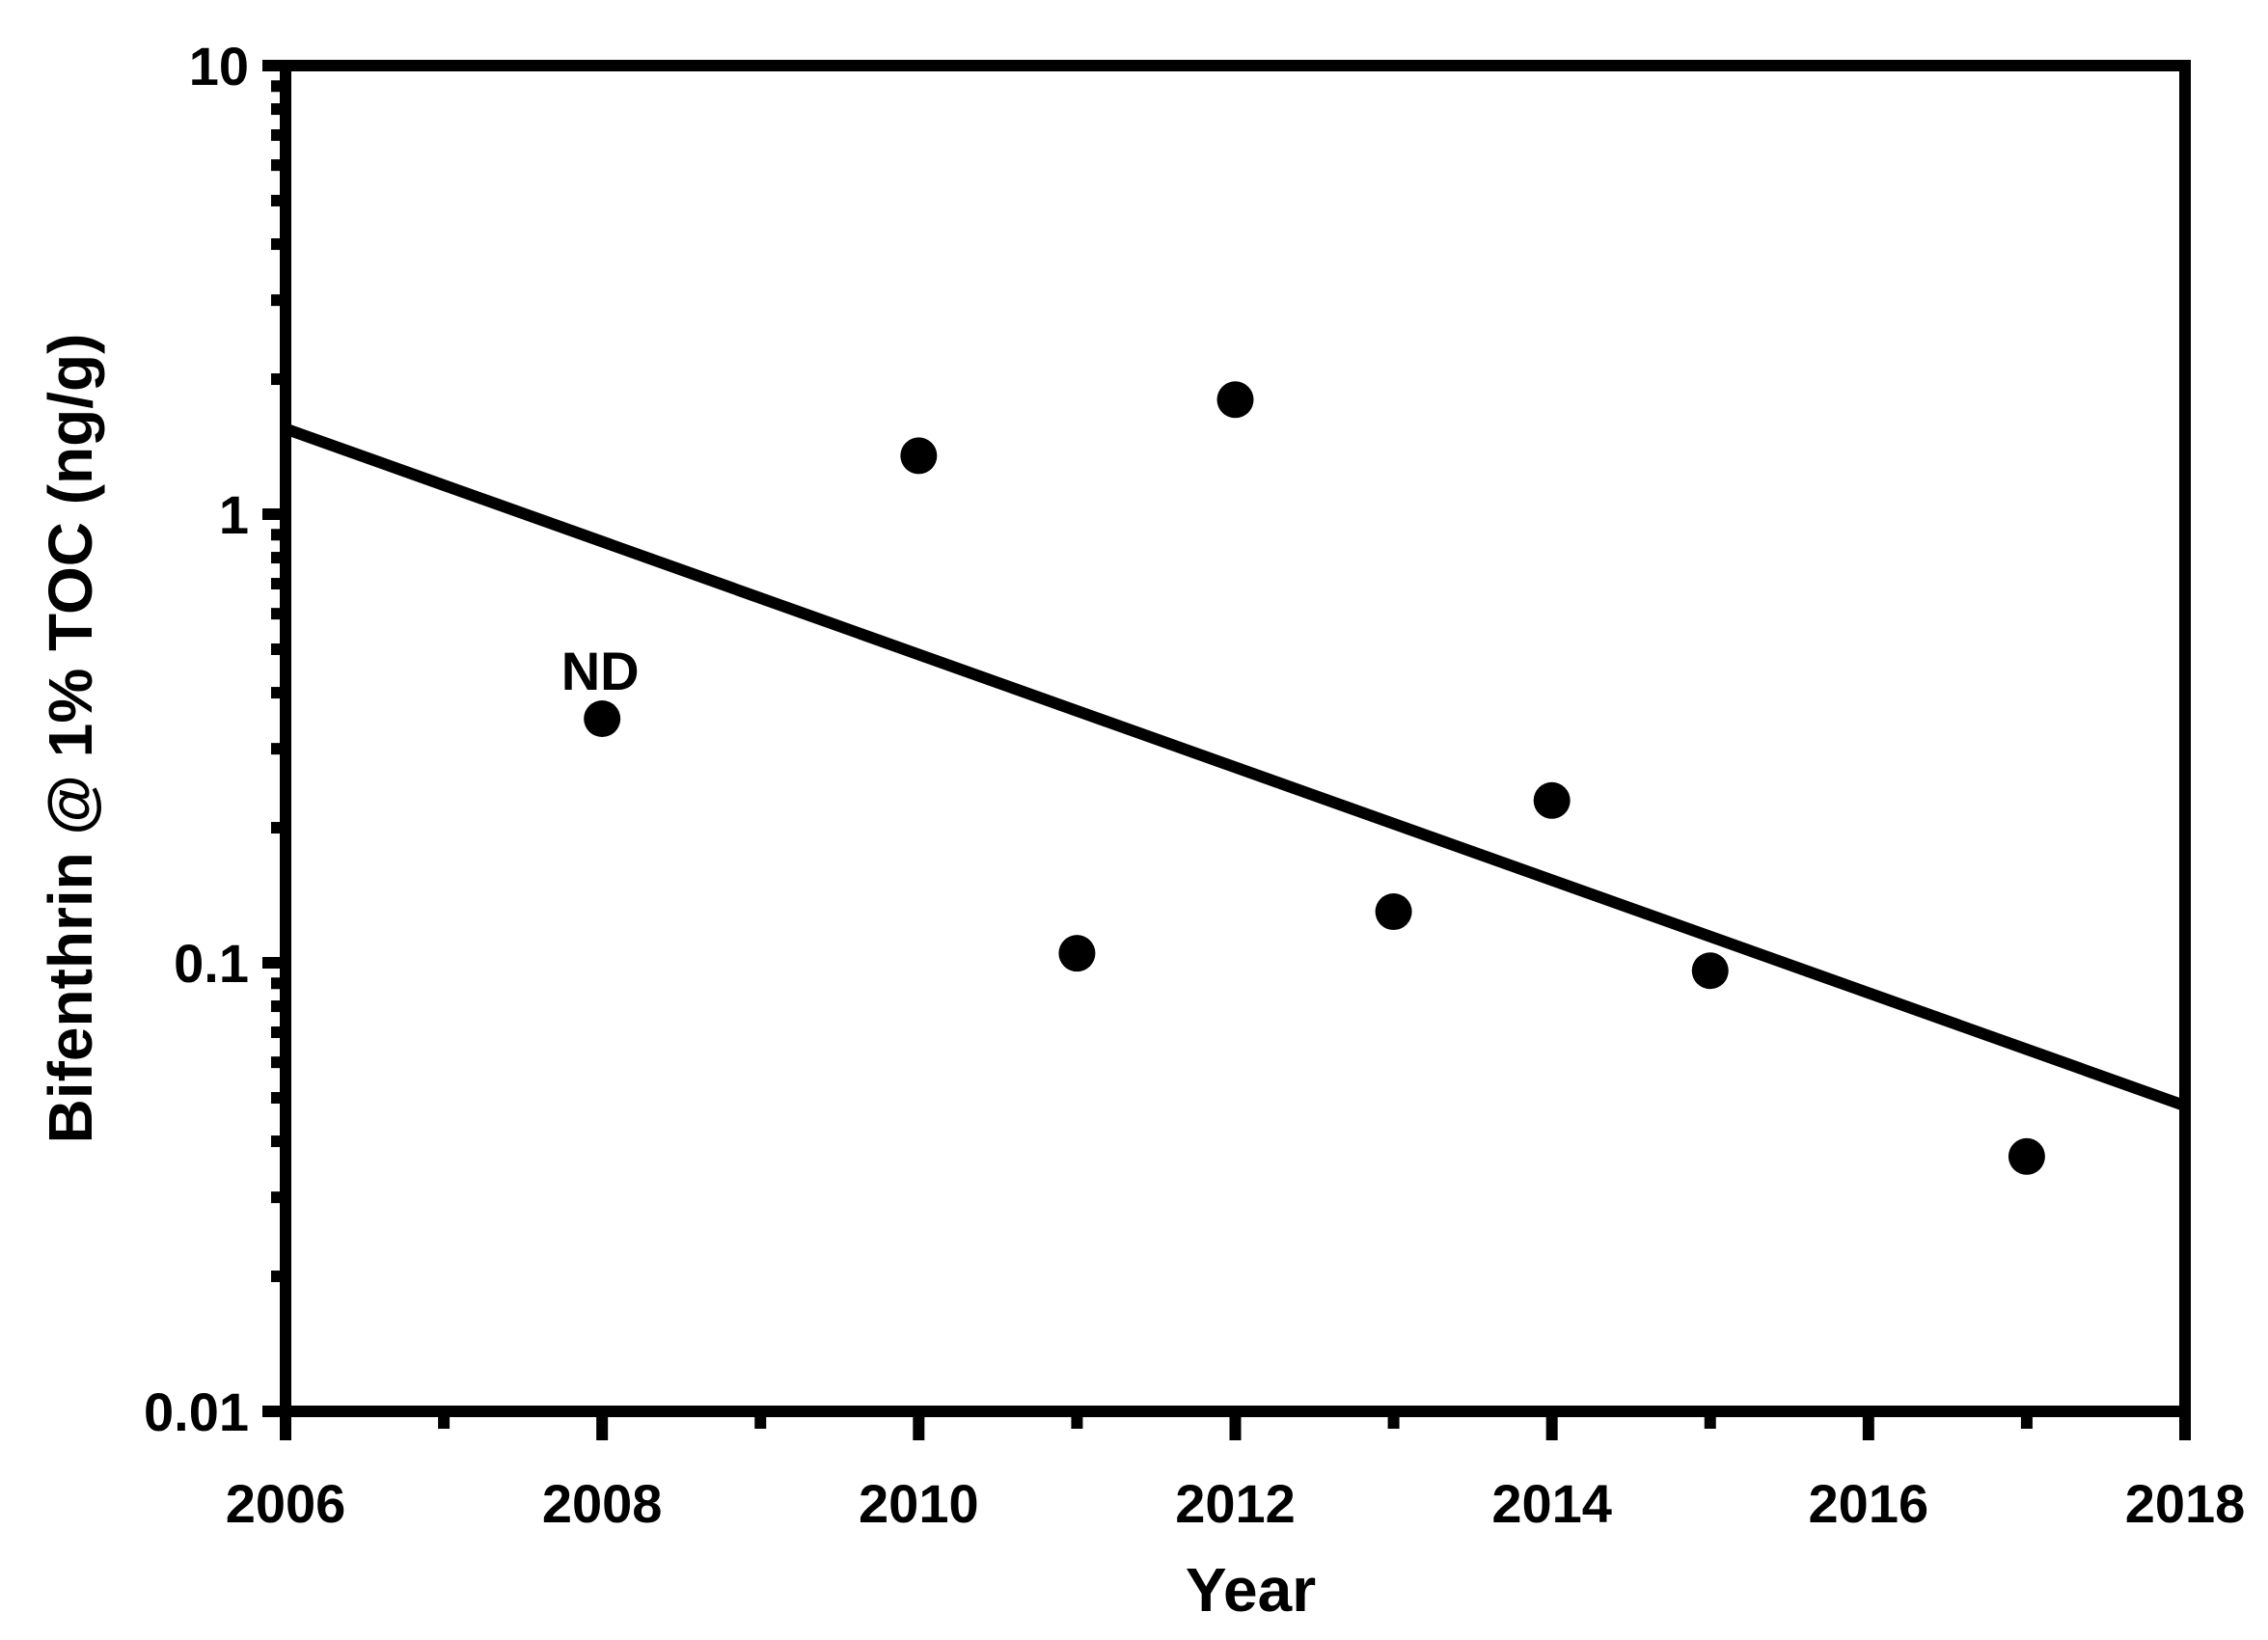 The width and height of the screenshot is (2268, 1640). Describe the element at coordinates (1552, 1503) in the screenshot. I see `x-tick-label: 2014` at that location.